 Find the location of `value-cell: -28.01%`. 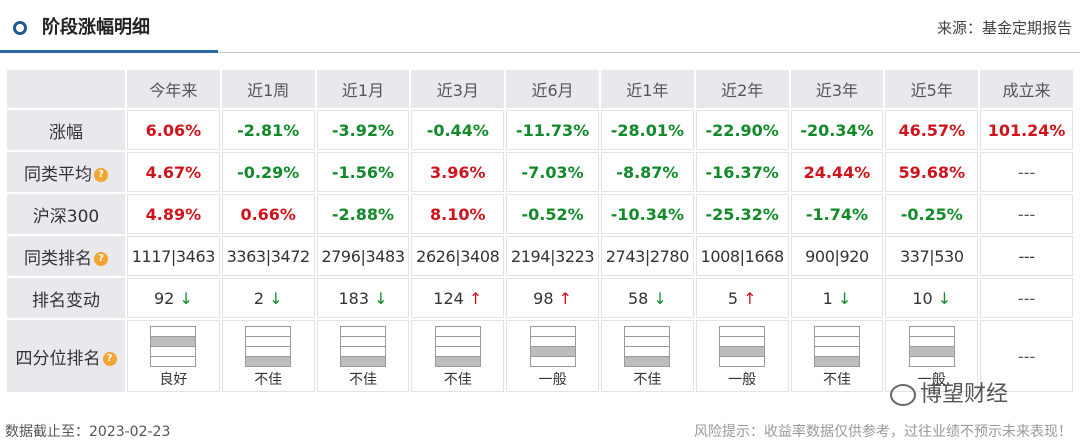

value-cell: -28.01% is located at coordinates (647, 130).